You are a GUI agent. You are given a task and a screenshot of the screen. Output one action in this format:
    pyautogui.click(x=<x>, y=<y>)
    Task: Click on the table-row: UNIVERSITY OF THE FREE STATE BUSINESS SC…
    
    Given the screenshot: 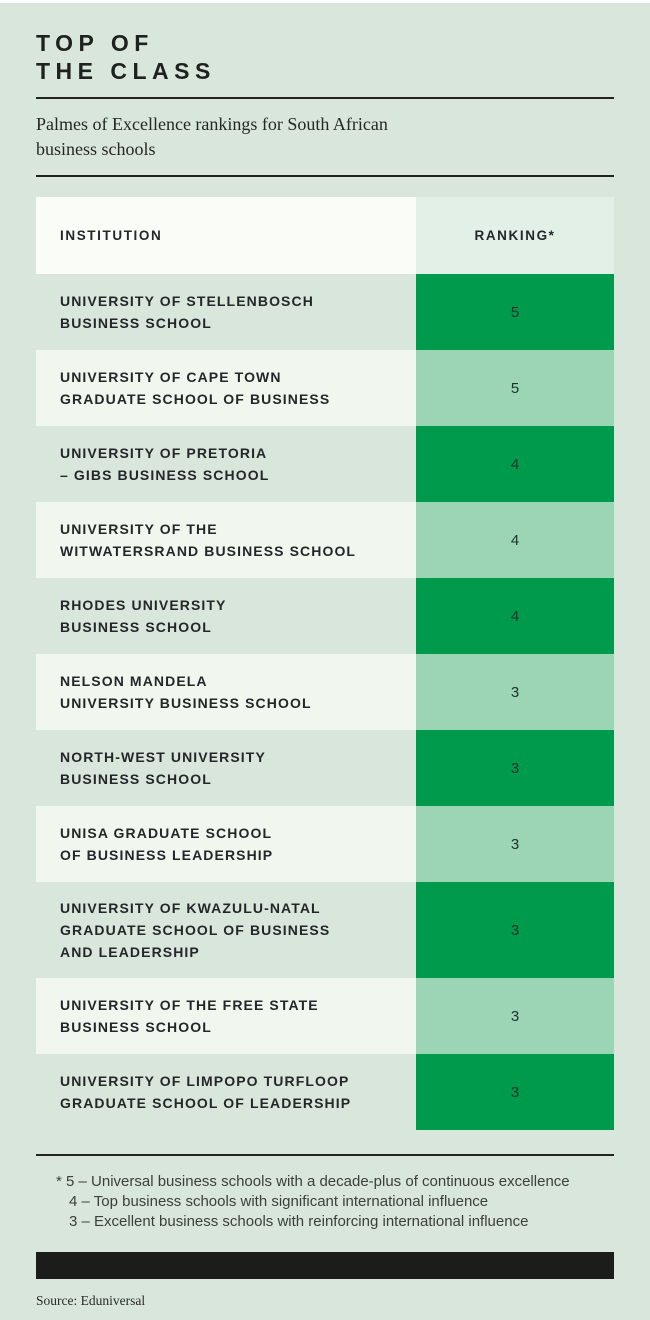 What is the action you would take?
    pyautogui.click(x=325, y=1016)
    